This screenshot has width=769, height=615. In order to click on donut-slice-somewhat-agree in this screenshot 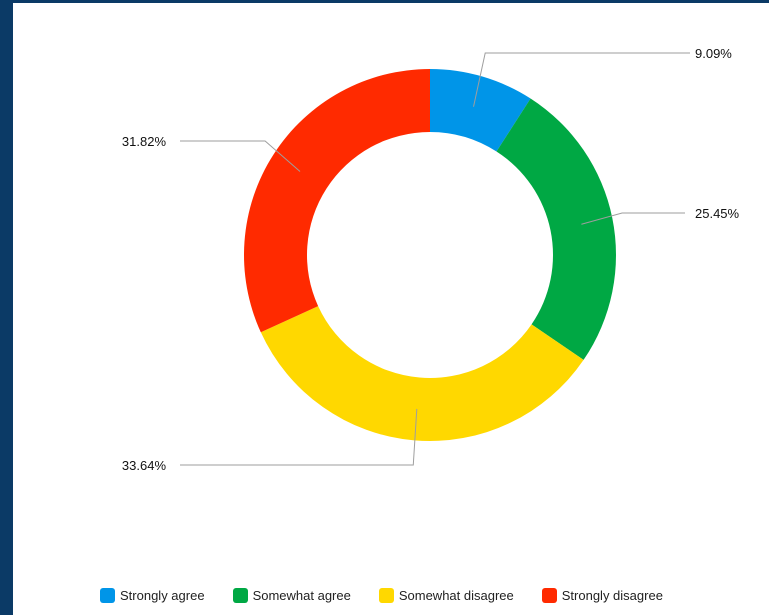, I will do `click(556, 229)`.